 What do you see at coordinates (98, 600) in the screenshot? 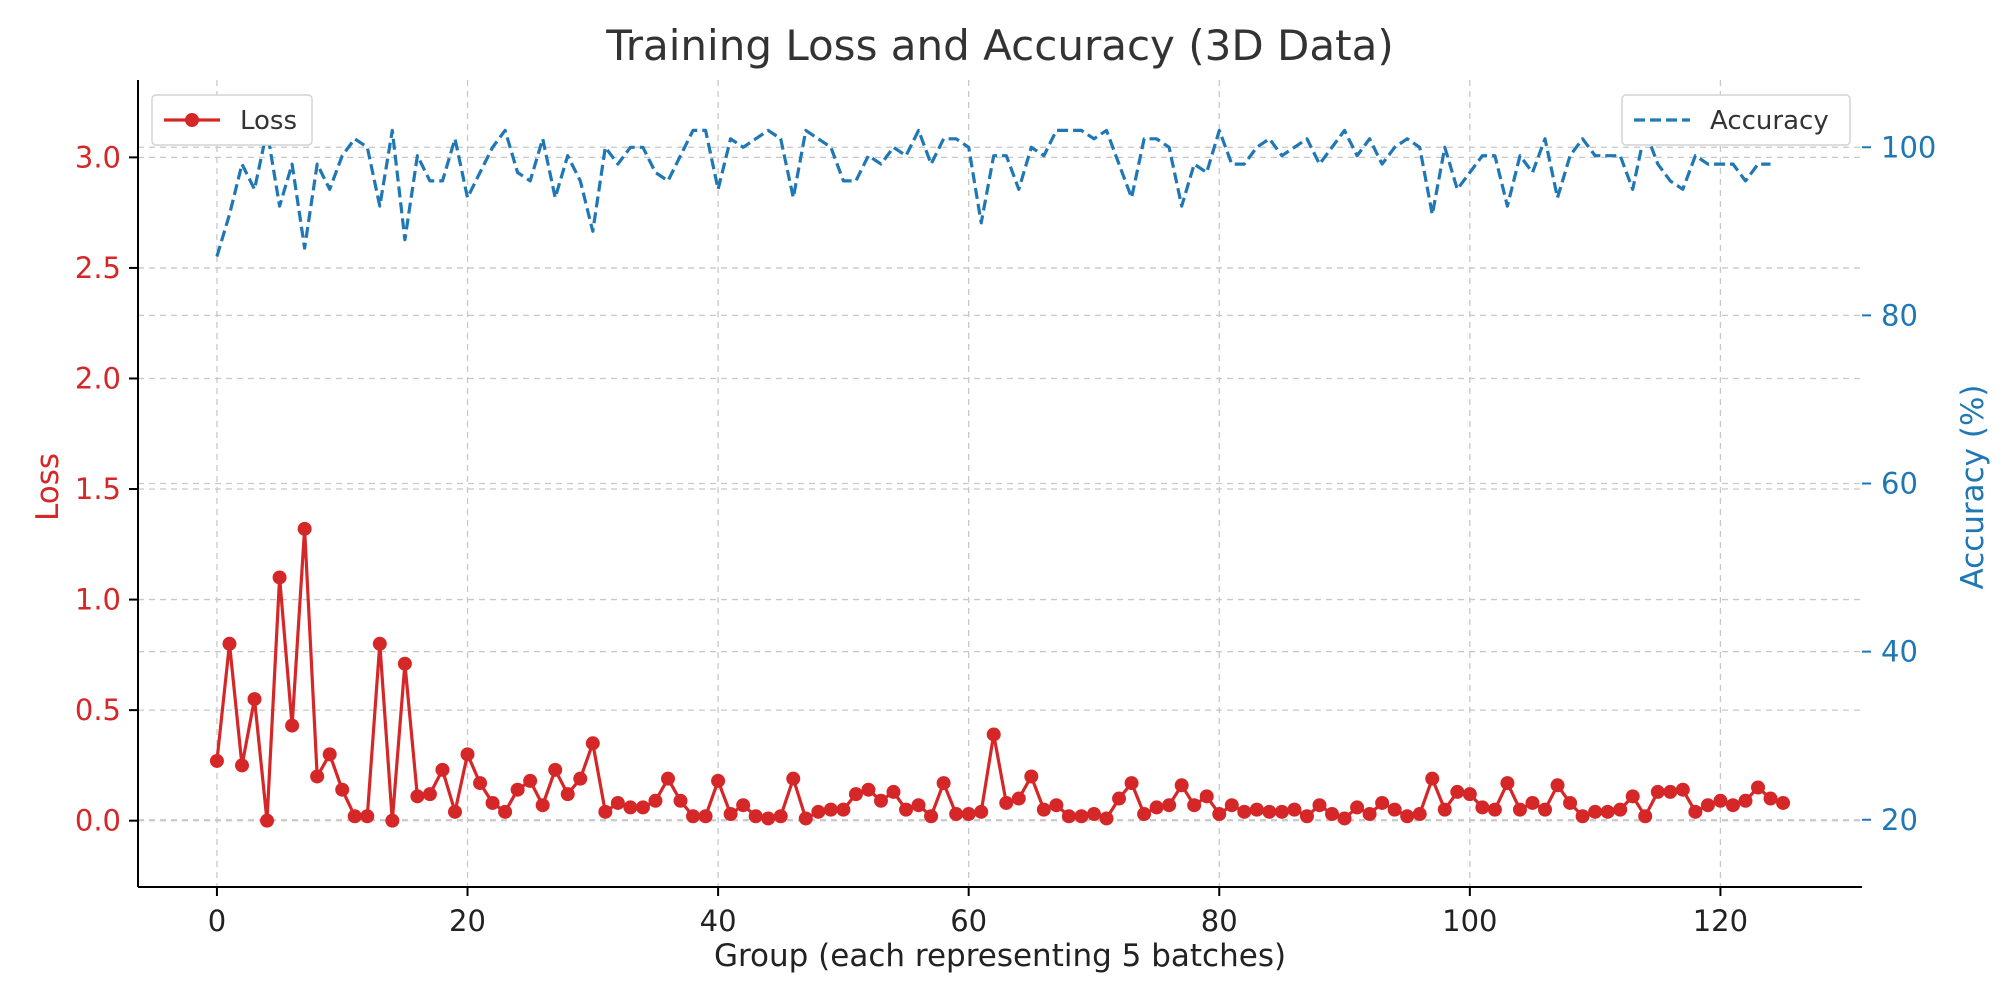
I see `y-tick-label-left: 1.0` at bounding box center [98, 600].